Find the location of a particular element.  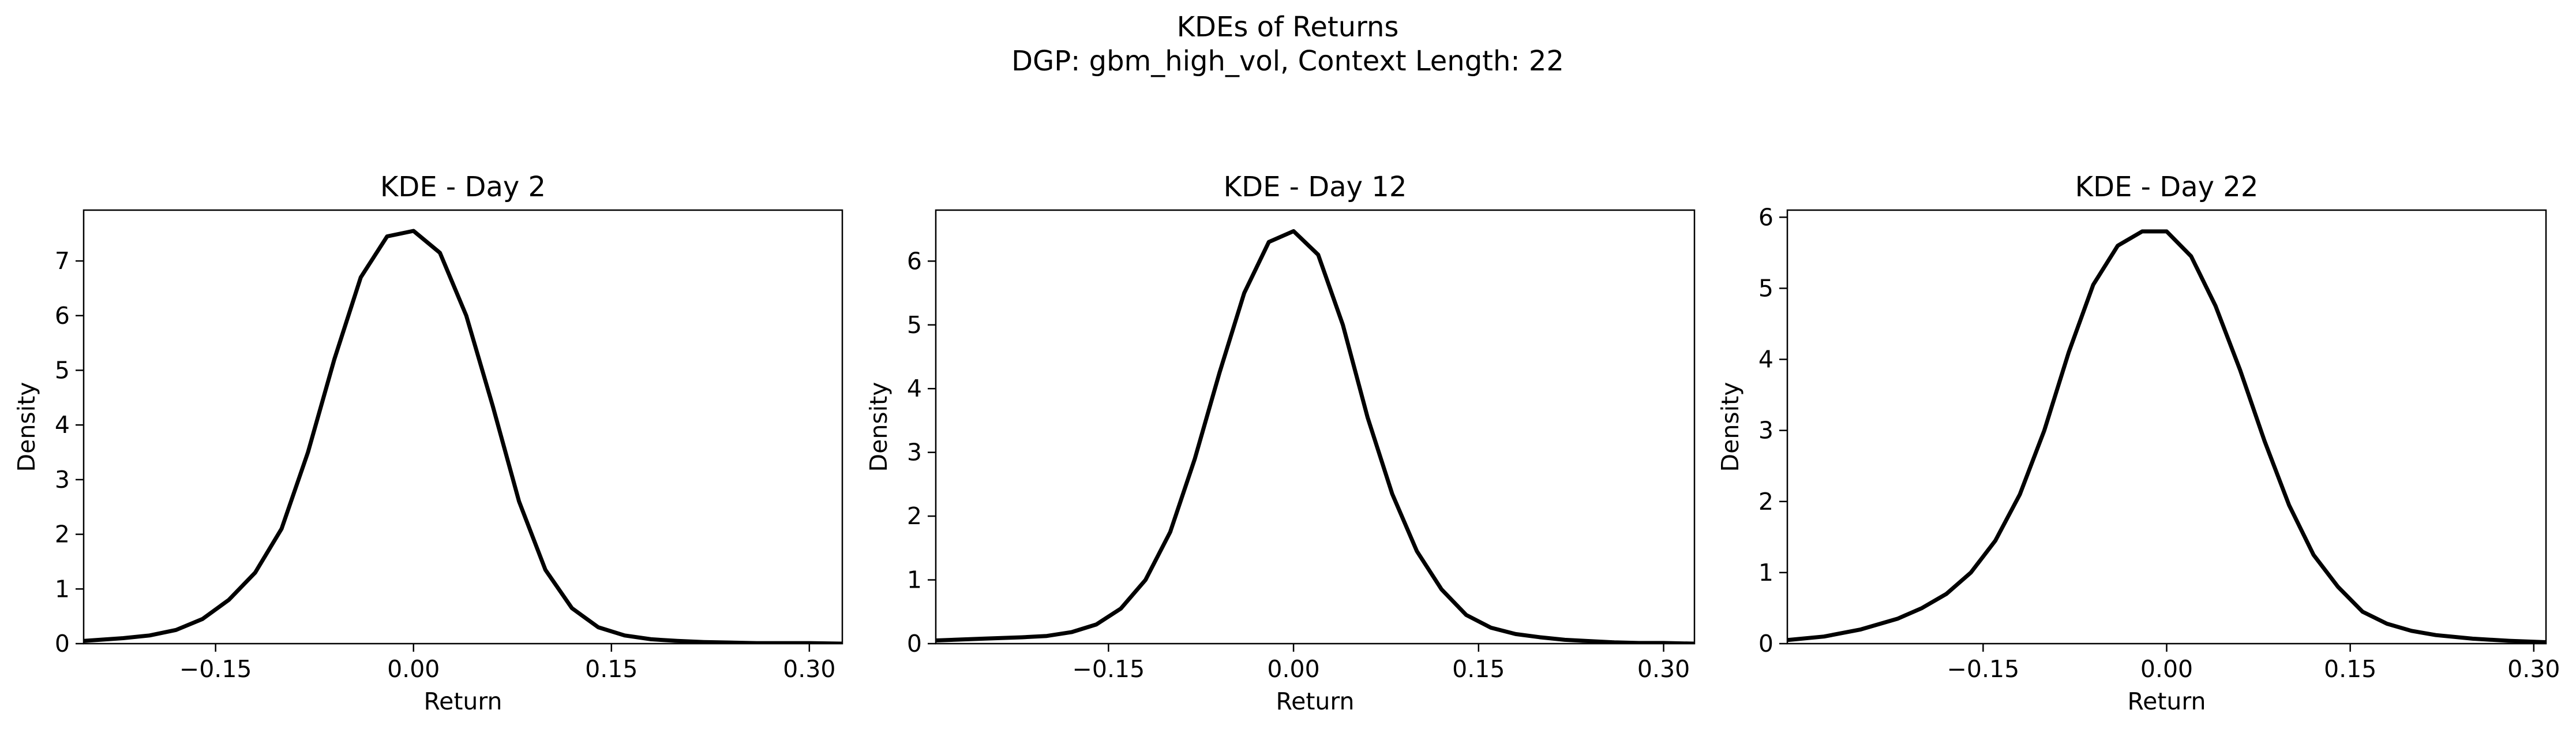

panel-title: KDE - Day 22 is located at coordinates (2167, 187).